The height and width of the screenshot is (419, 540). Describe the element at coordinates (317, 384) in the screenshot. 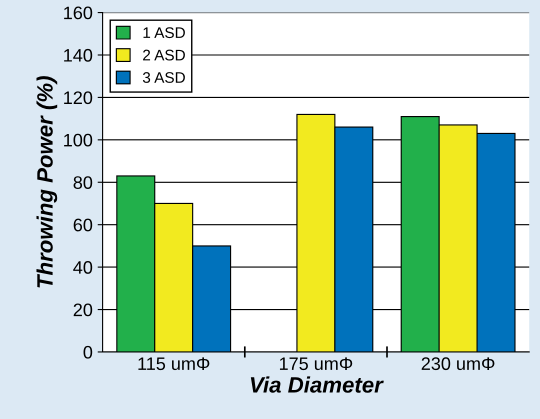

I see `x-axis-title: Via Diameter` at that location.